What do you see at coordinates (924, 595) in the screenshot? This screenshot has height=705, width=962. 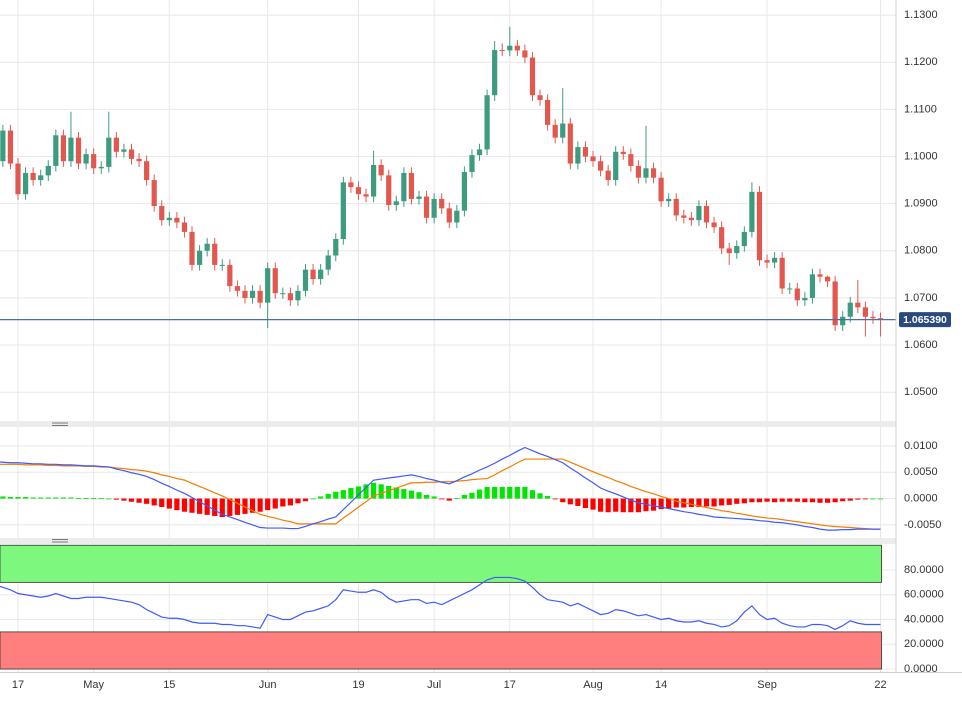 I see `y-tick-label: 60.0000` at bounding box center [924, 595].